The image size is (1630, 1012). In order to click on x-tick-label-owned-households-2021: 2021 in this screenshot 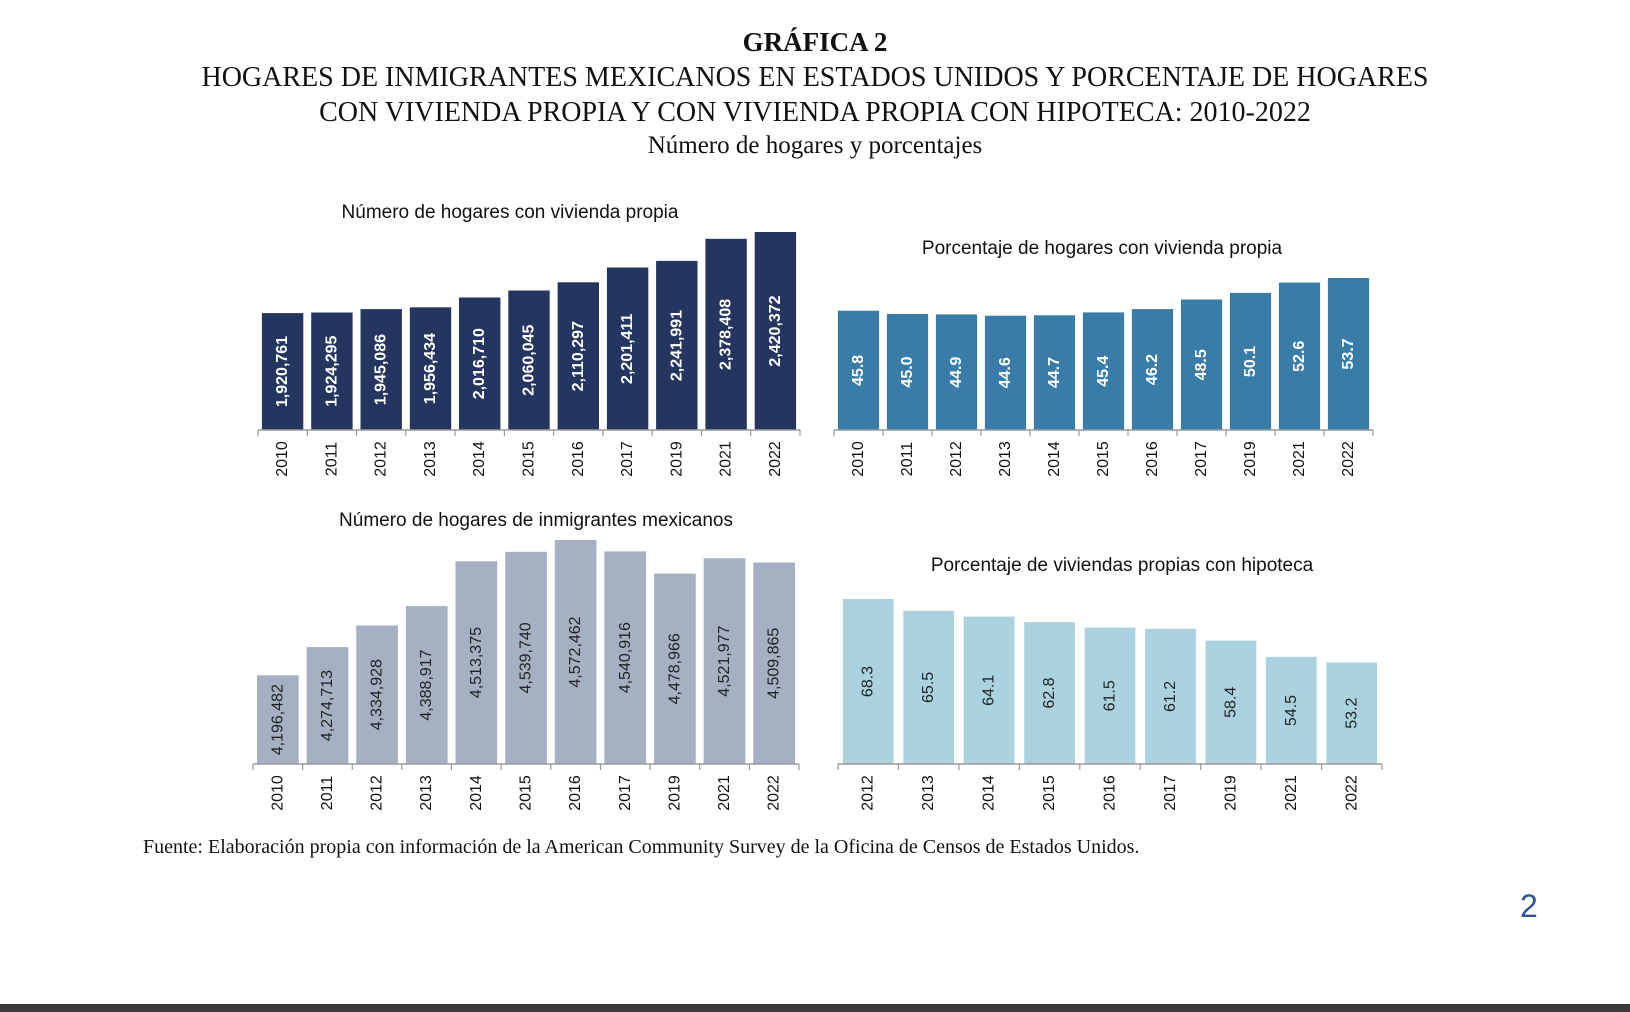, I will do `click(726, 459)`.